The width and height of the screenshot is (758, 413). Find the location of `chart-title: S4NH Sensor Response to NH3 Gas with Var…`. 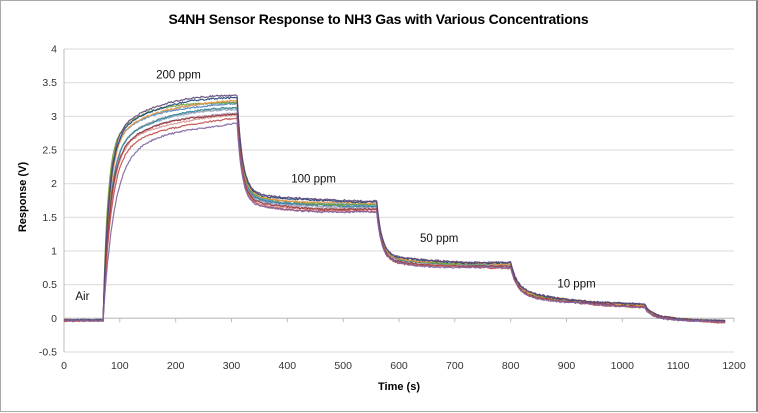

chart-title: S4NH Sensor Response to NH3 Gas with Var… is located at coordinates (378, 19).